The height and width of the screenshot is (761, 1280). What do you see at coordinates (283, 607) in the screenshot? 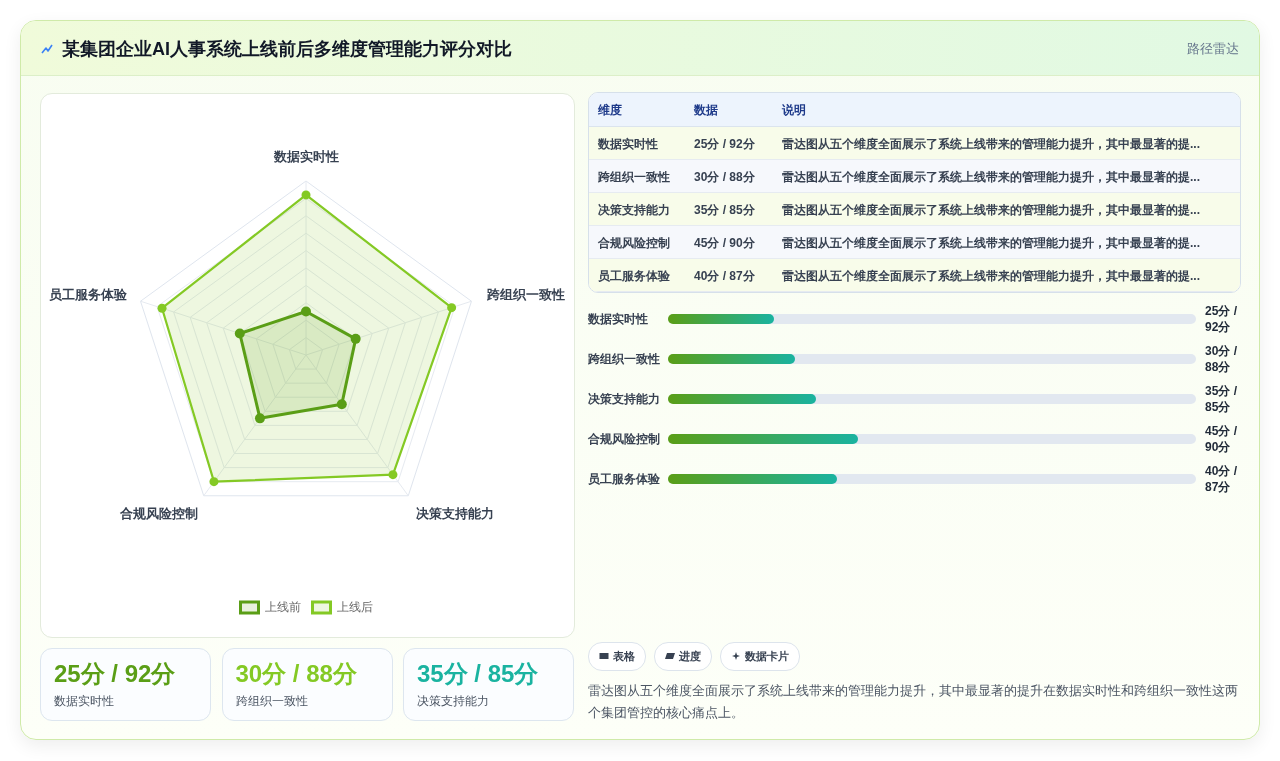
I see `legend-label: 上线前` at bounding box center [283, 607].